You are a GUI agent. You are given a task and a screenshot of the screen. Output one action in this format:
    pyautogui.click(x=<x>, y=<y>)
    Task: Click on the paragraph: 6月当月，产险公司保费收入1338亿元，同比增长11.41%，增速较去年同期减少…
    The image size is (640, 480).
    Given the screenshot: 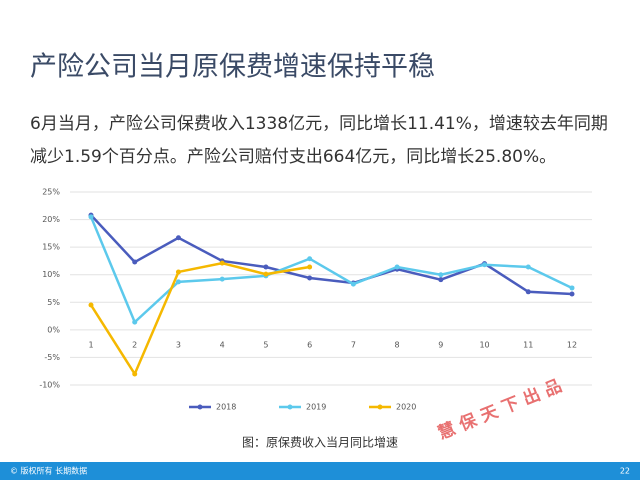 What is the action you would take?
    pyautogui.click(x=319, y=140)
    